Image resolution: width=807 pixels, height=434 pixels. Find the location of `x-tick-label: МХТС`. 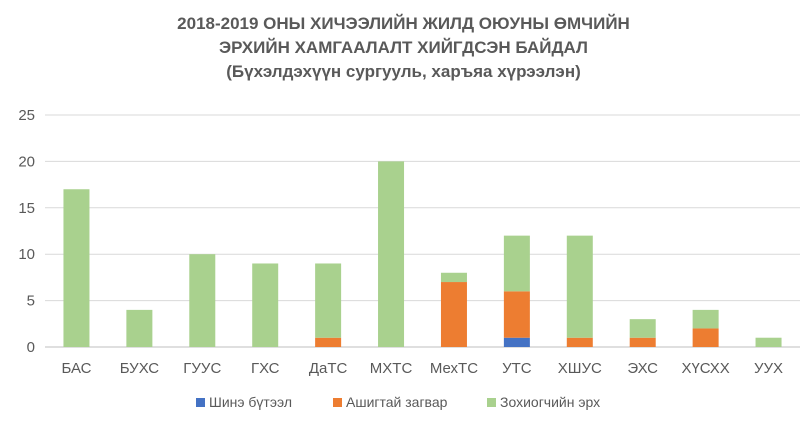

x-tick-label: МХТС is located at coordinates (391, 368).